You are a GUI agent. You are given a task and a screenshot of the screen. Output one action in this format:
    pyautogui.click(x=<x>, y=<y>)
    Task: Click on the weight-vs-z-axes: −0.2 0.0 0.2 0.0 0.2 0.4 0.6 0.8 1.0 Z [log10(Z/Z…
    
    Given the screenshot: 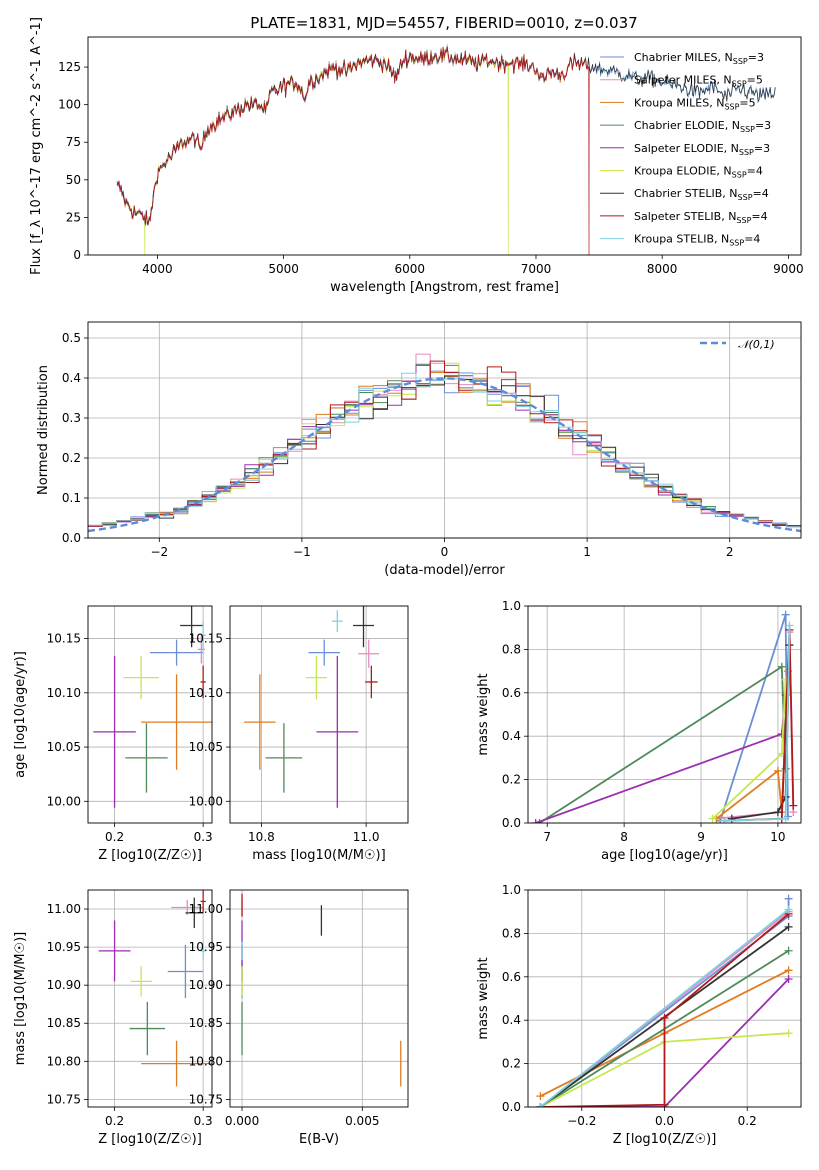 What is the action you would take?
    pyautogui.click(x=639, y=1015)
    